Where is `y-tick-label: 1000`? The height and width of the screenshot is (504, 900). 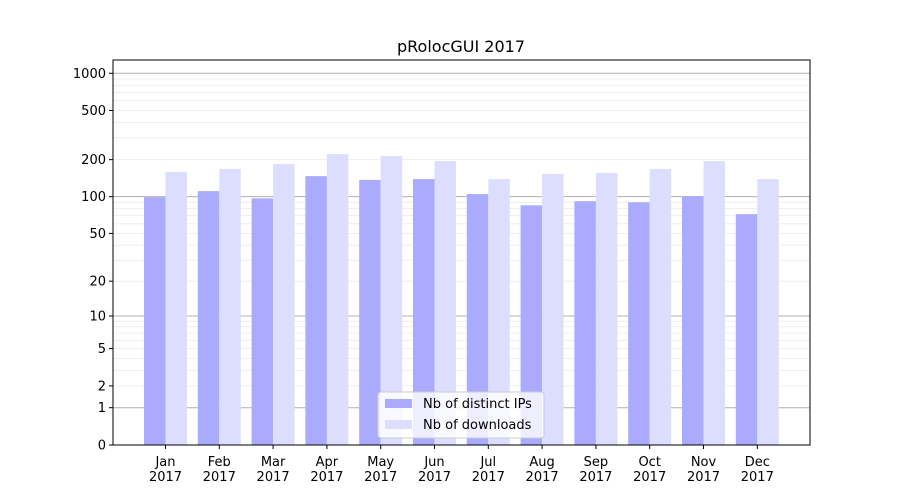
y-tick-label: 1000 is located at coordinates (89, 74).